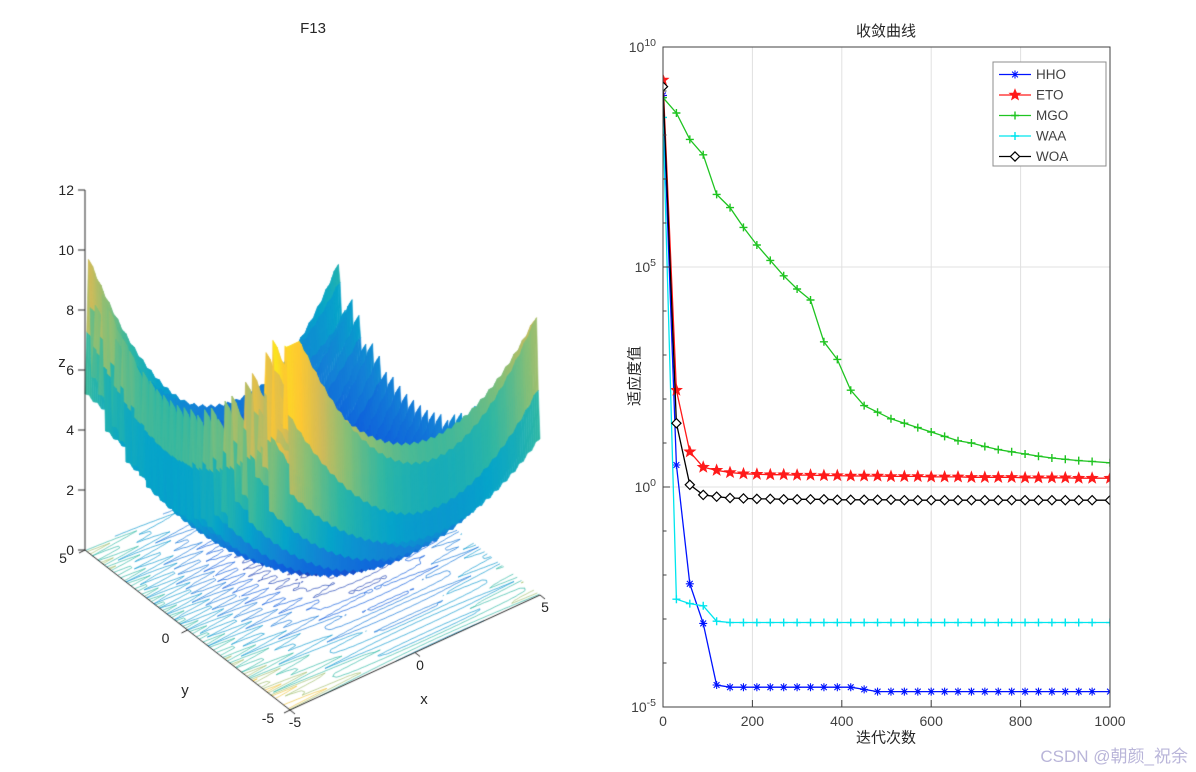  What do you see at coordinates (1033, 115) in the screenshot?
I see `legend-item-MGO: MGO` at bounding box center [1033, 115].